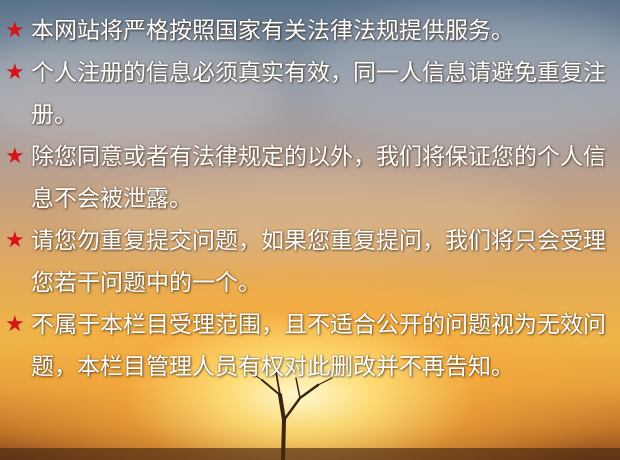 The width and height of the screenshot is (620, 460). What do you see at coordinates (145, 90) in the screenshot?
I see `cloud-left` at bounding box center [145, 90].